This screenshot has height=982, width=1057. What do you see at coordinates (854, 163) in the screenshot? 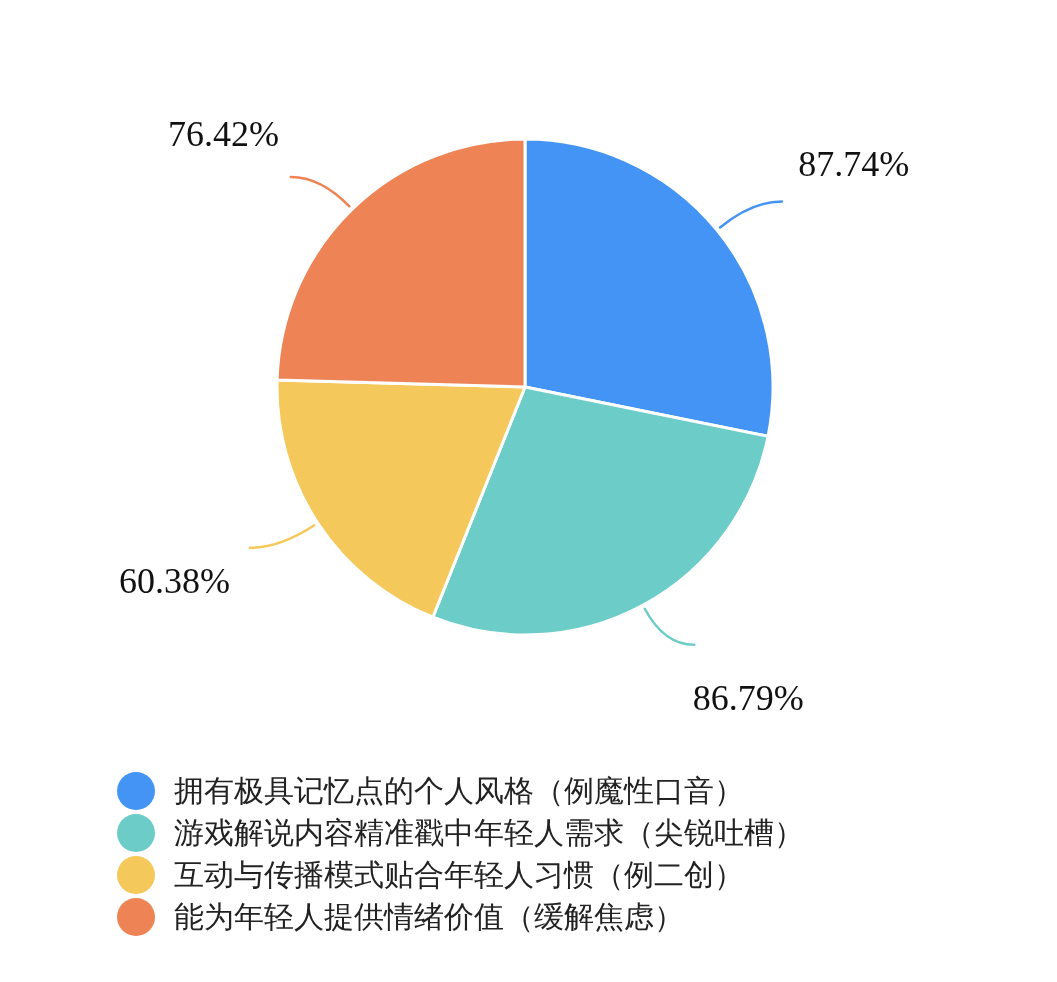
I see `data-label: 87.74%` at bounding box center [854, 163].